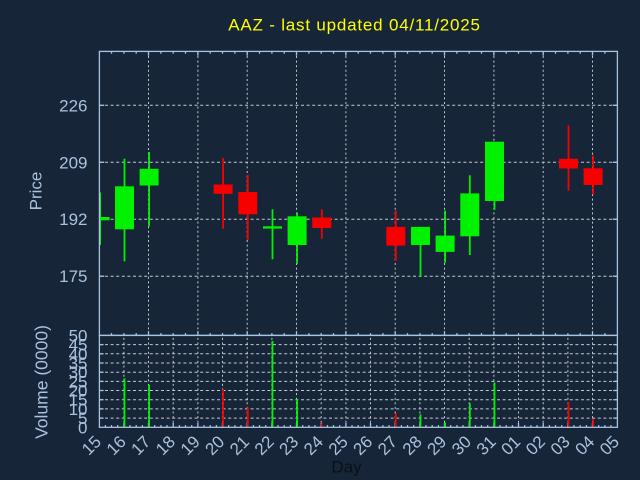 This screenshot has height=480, width=640. I want to click on svg-text: 10, so click(78, 409).